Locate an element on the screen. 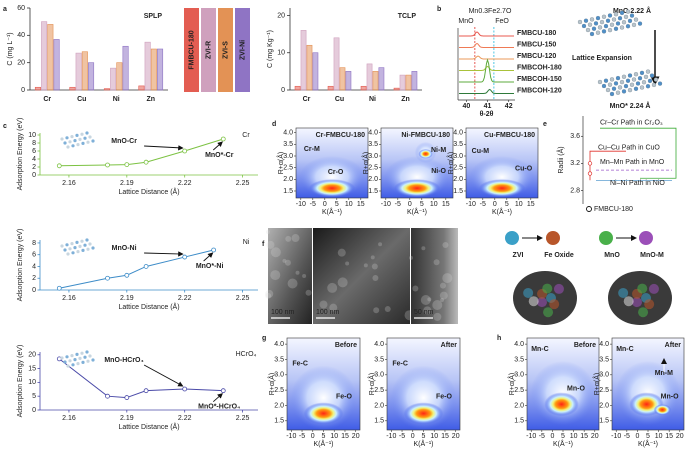 This screenshot has height=460, width=685. x-tick-label: 20 is located at coordinates (456, 436).